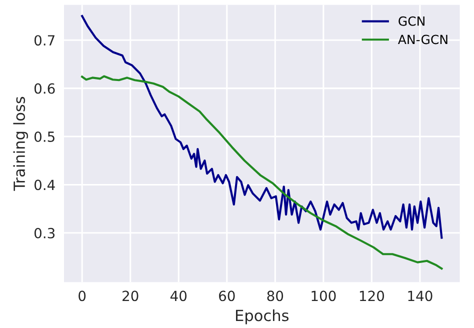 This screenshot has height=328, width=474. What do you see at coordinates (130, 296) in the screenshot?
I see `x-tick-label: 20` at bounding box center [130, 296].